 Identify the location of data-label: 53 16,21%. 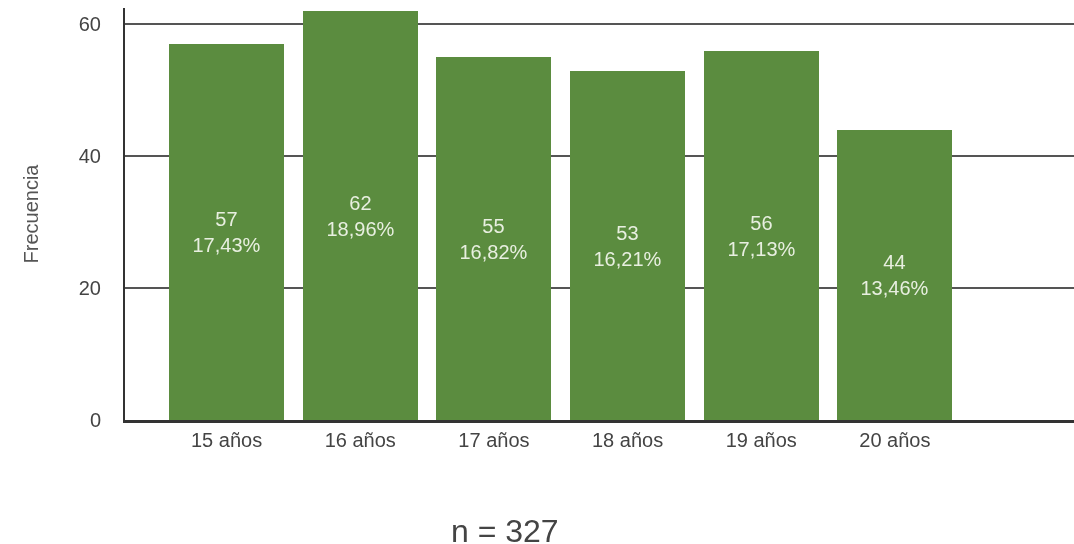
(627, 245).